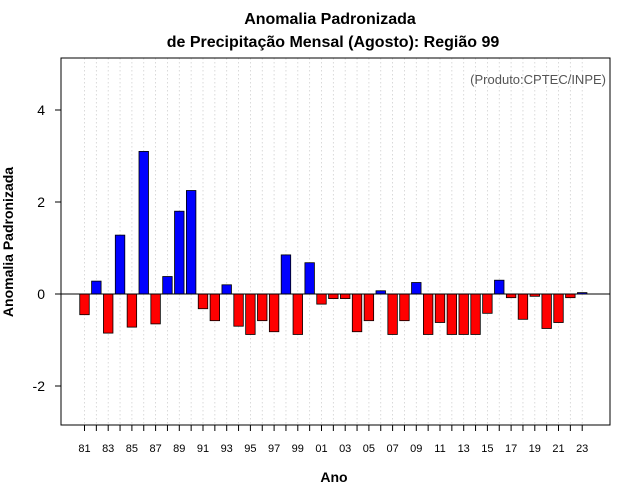 This screenshot has width=640, height=500. I want to click on x-tick-label: 85, so click(132, 449).